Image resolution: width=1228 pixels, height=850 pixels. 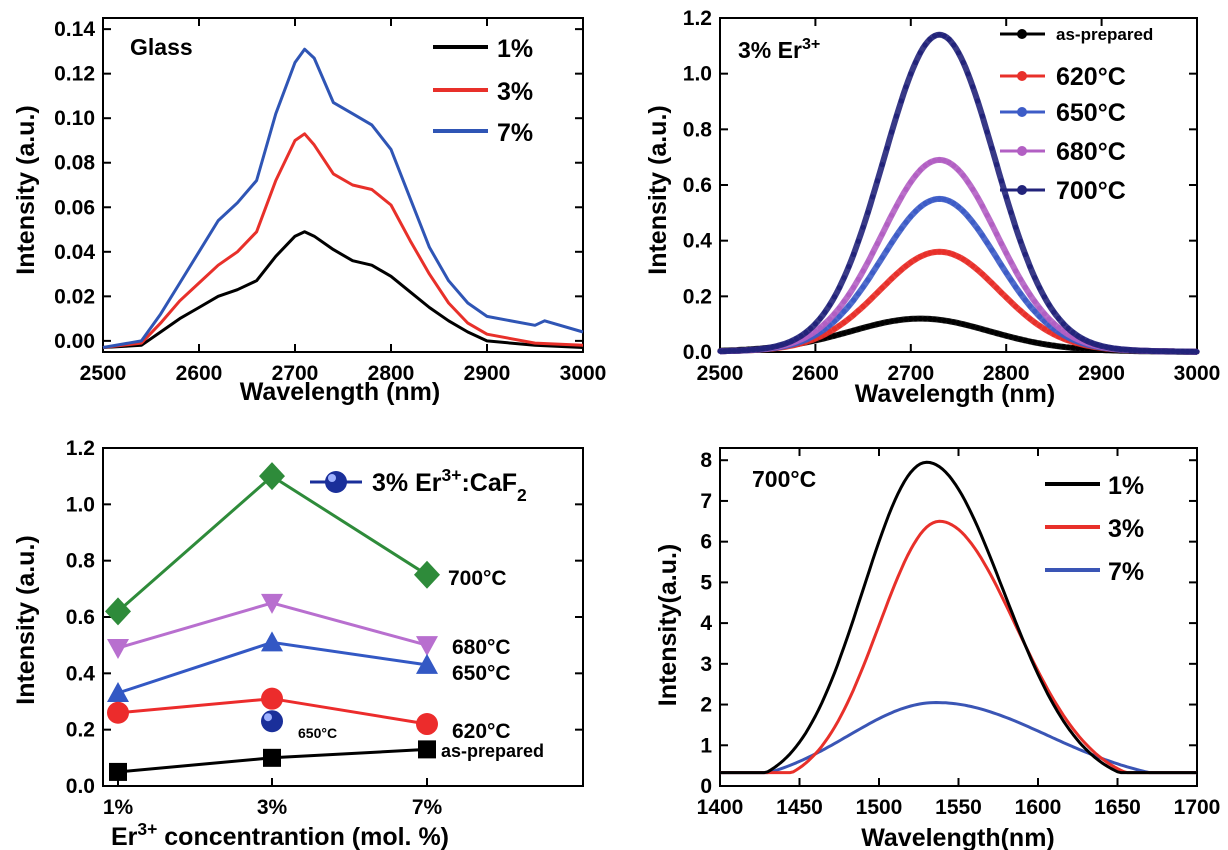 I want to click on panel-d-ytick-label: 1, so click(x=706, y=745).